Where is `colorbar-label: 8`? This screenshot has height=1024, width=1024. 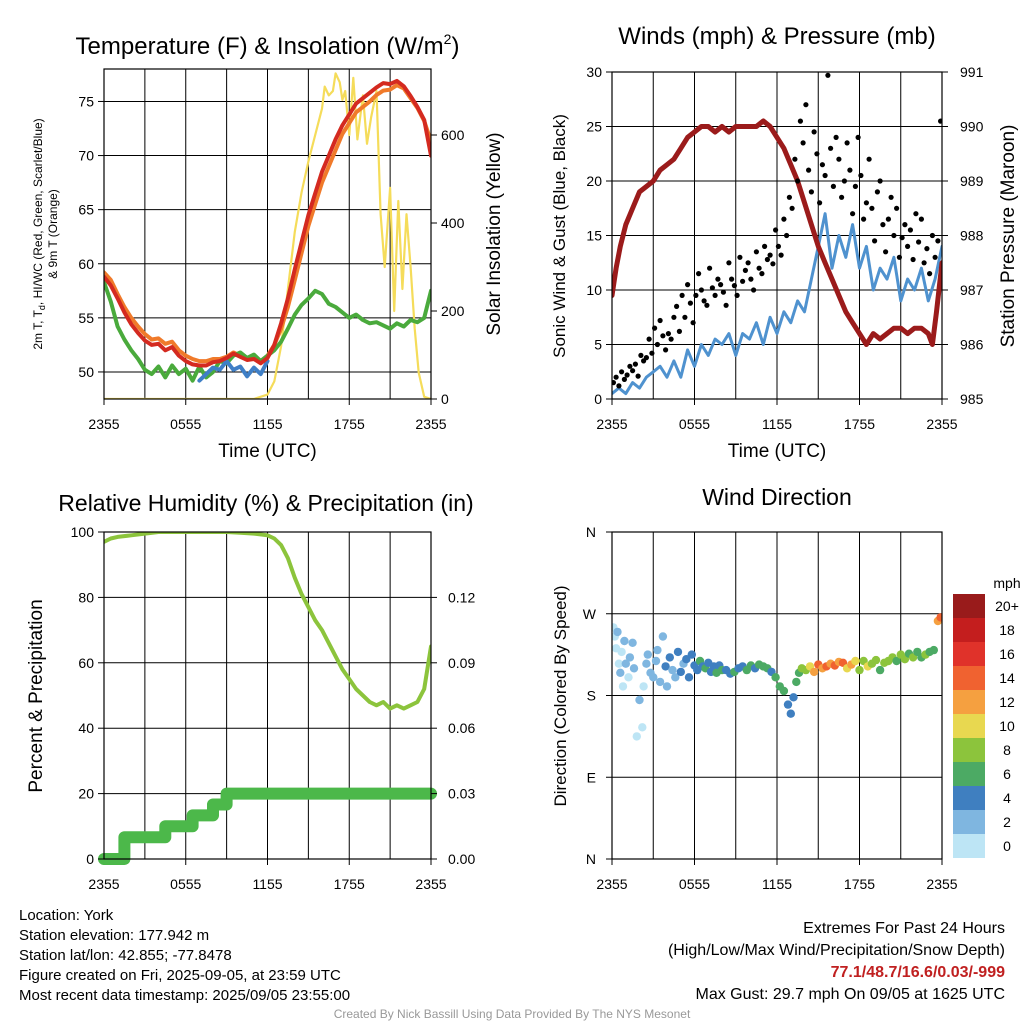
colorbar-label: 8 is located at coordinates (1007, 750).